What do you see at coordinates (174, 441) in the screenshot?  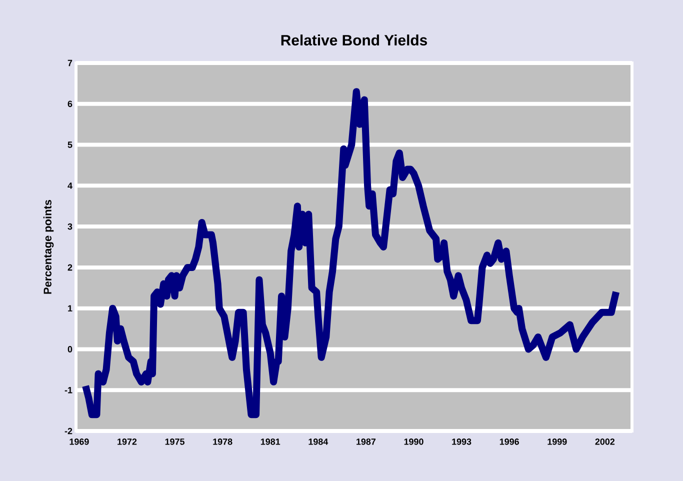 I see `x-tick-label: 1975` at bounding box center [174, 441].